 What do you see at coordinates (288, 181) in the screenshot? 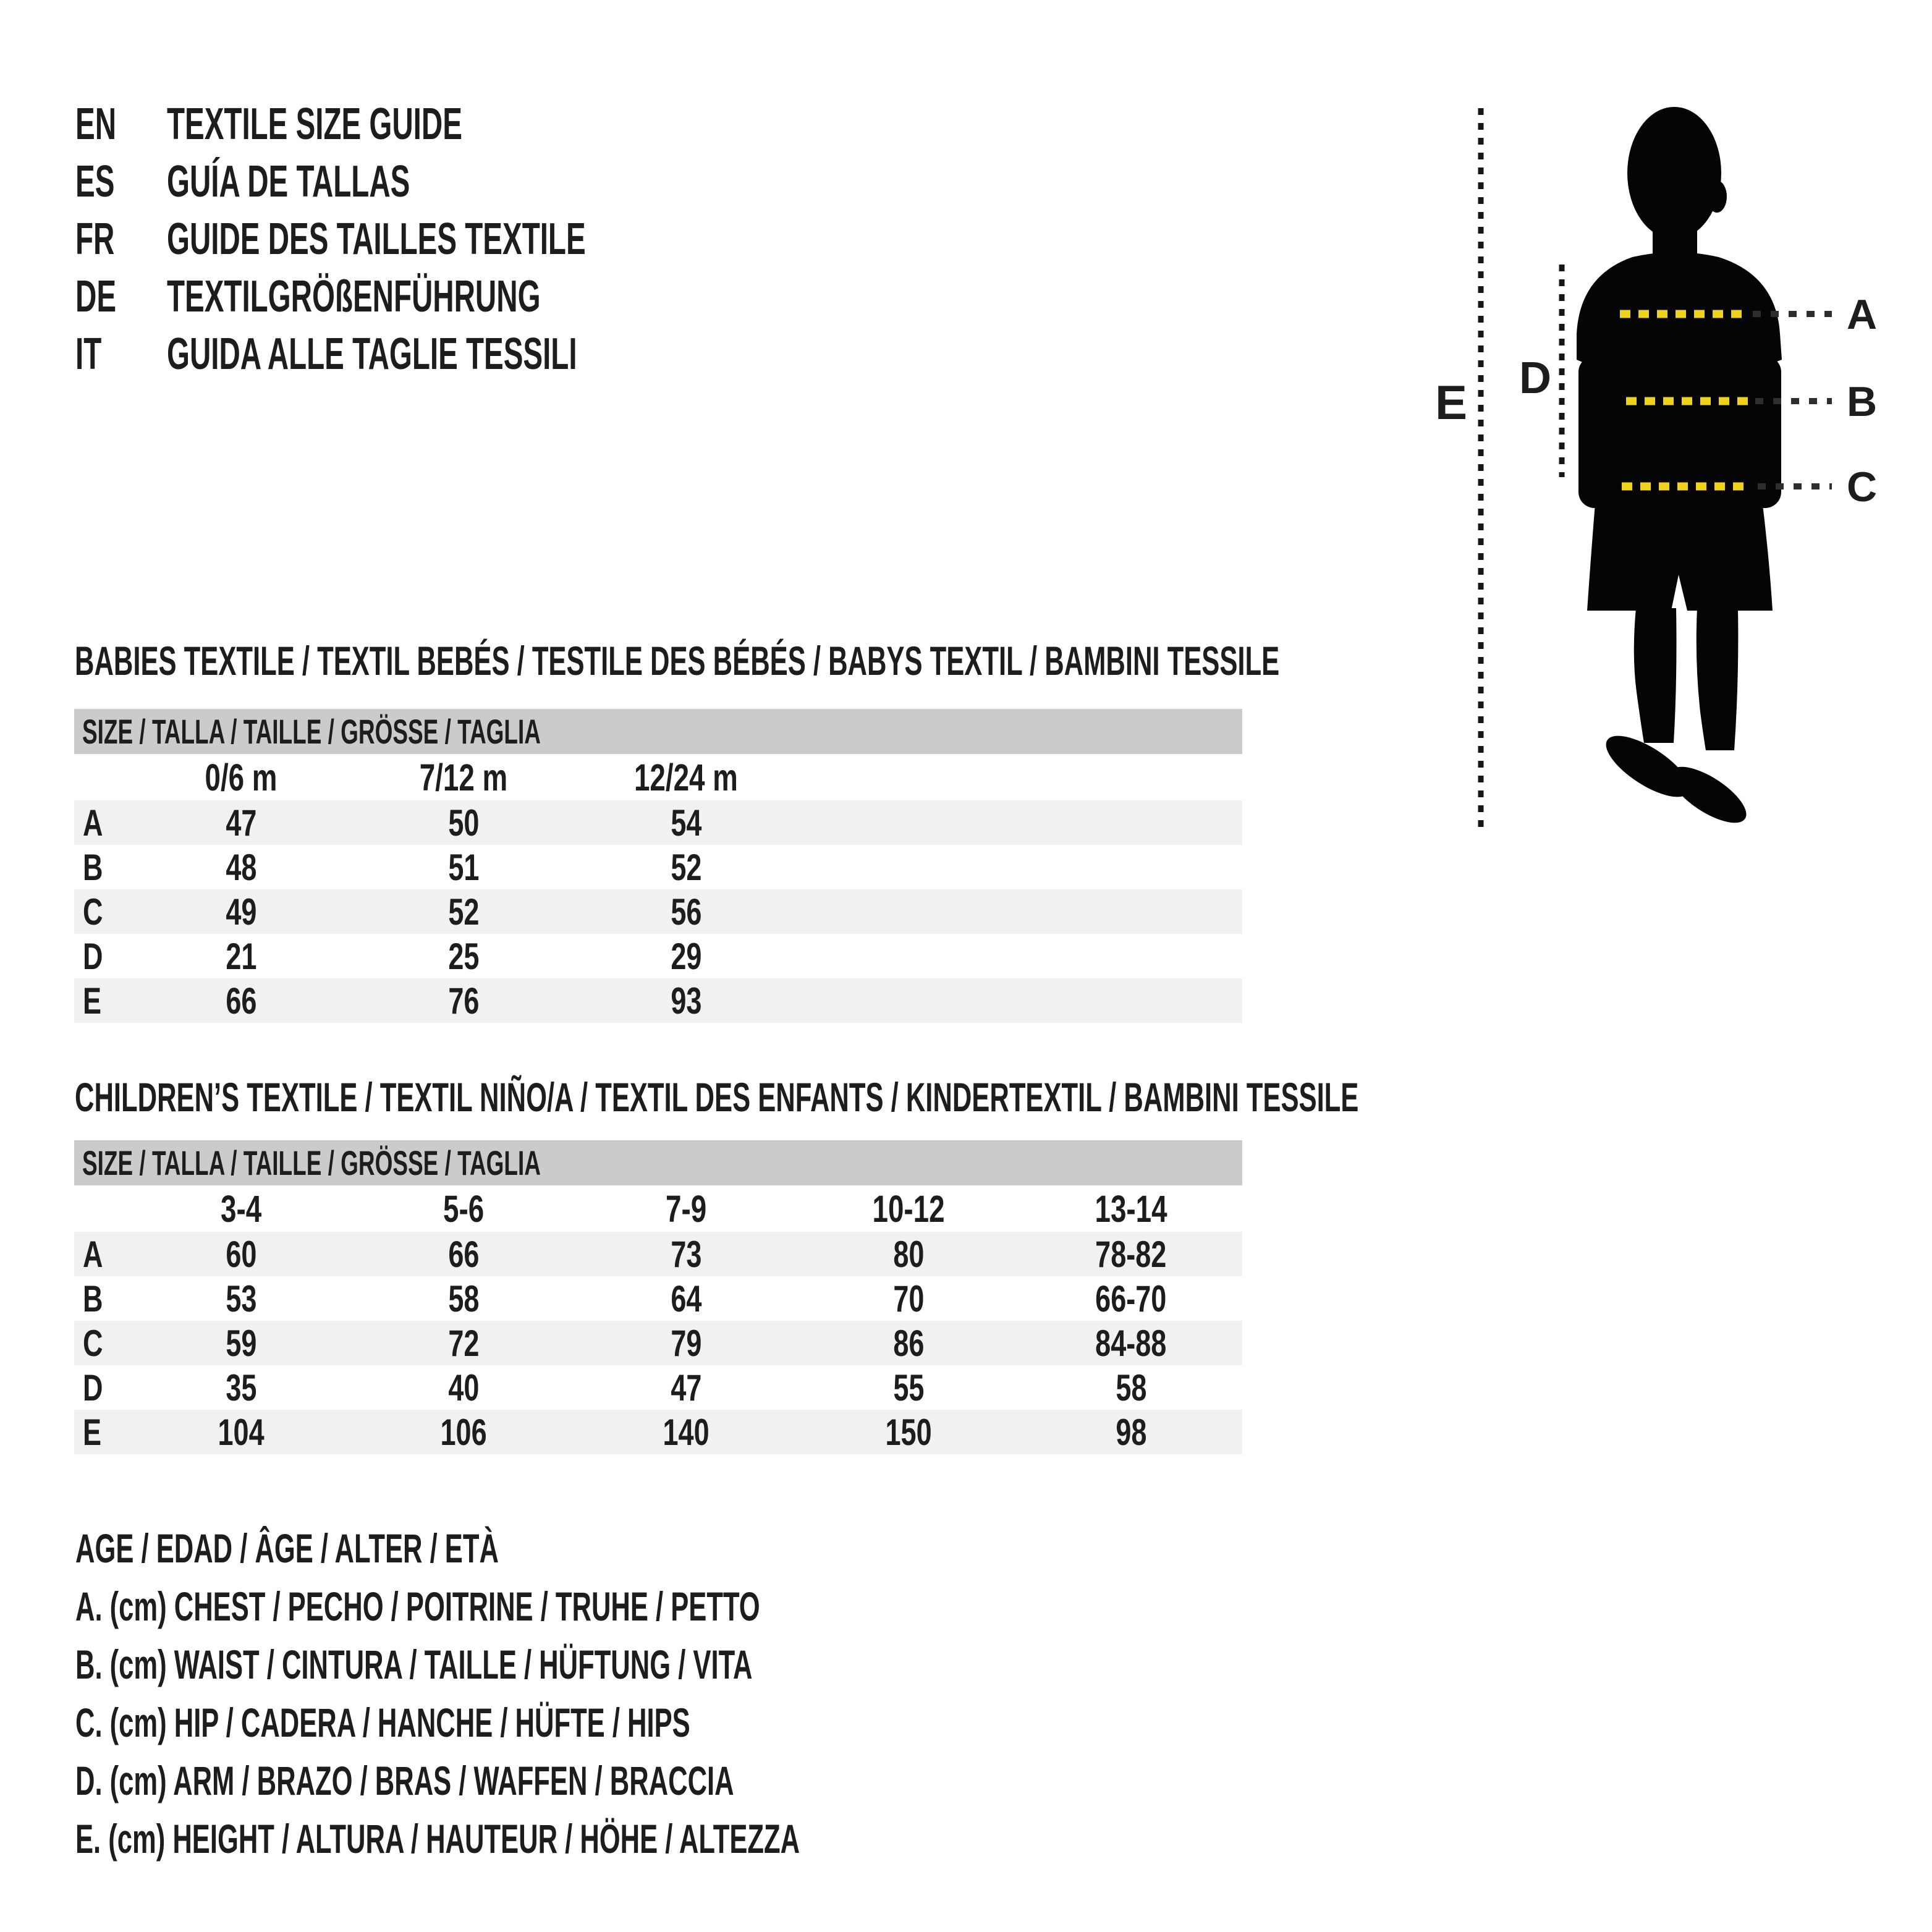
I see `guide-title-es: GUÍA DE TALLAS` at bounding box center [288, 181].